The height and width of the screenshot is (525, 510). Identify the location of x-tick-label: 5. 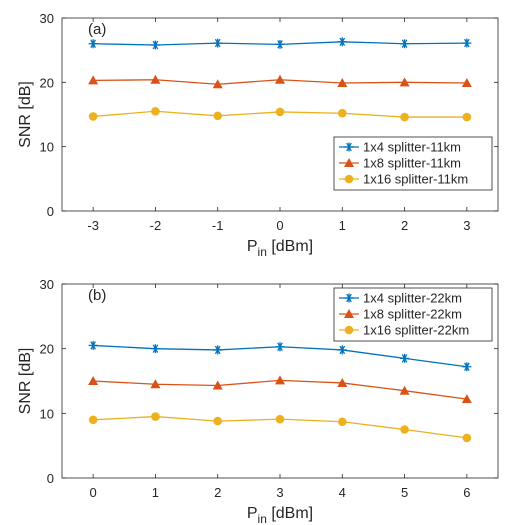
(404, 492).